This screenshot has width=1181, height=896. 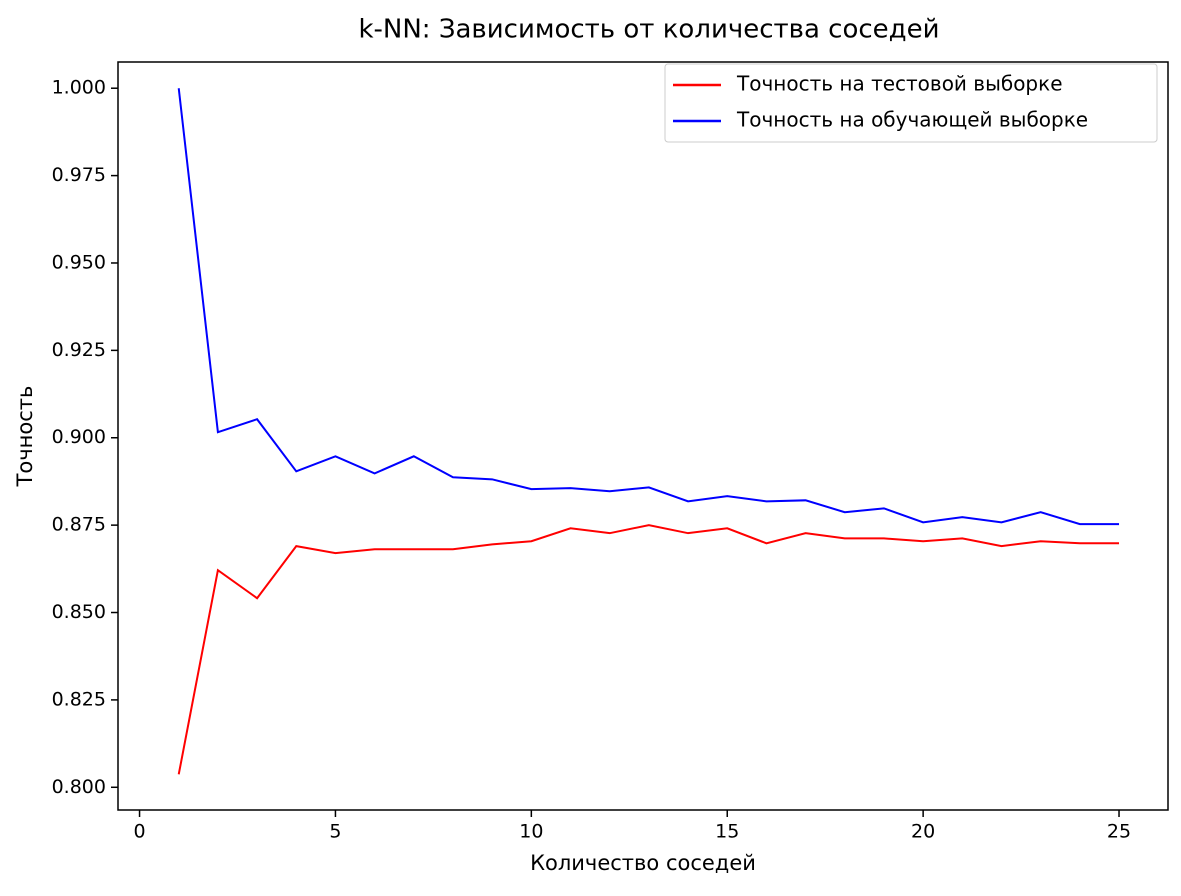 What do you see at coordinates (911, 103) in the screenshot?
I see `legend-box` at bounding box center [911, 103].